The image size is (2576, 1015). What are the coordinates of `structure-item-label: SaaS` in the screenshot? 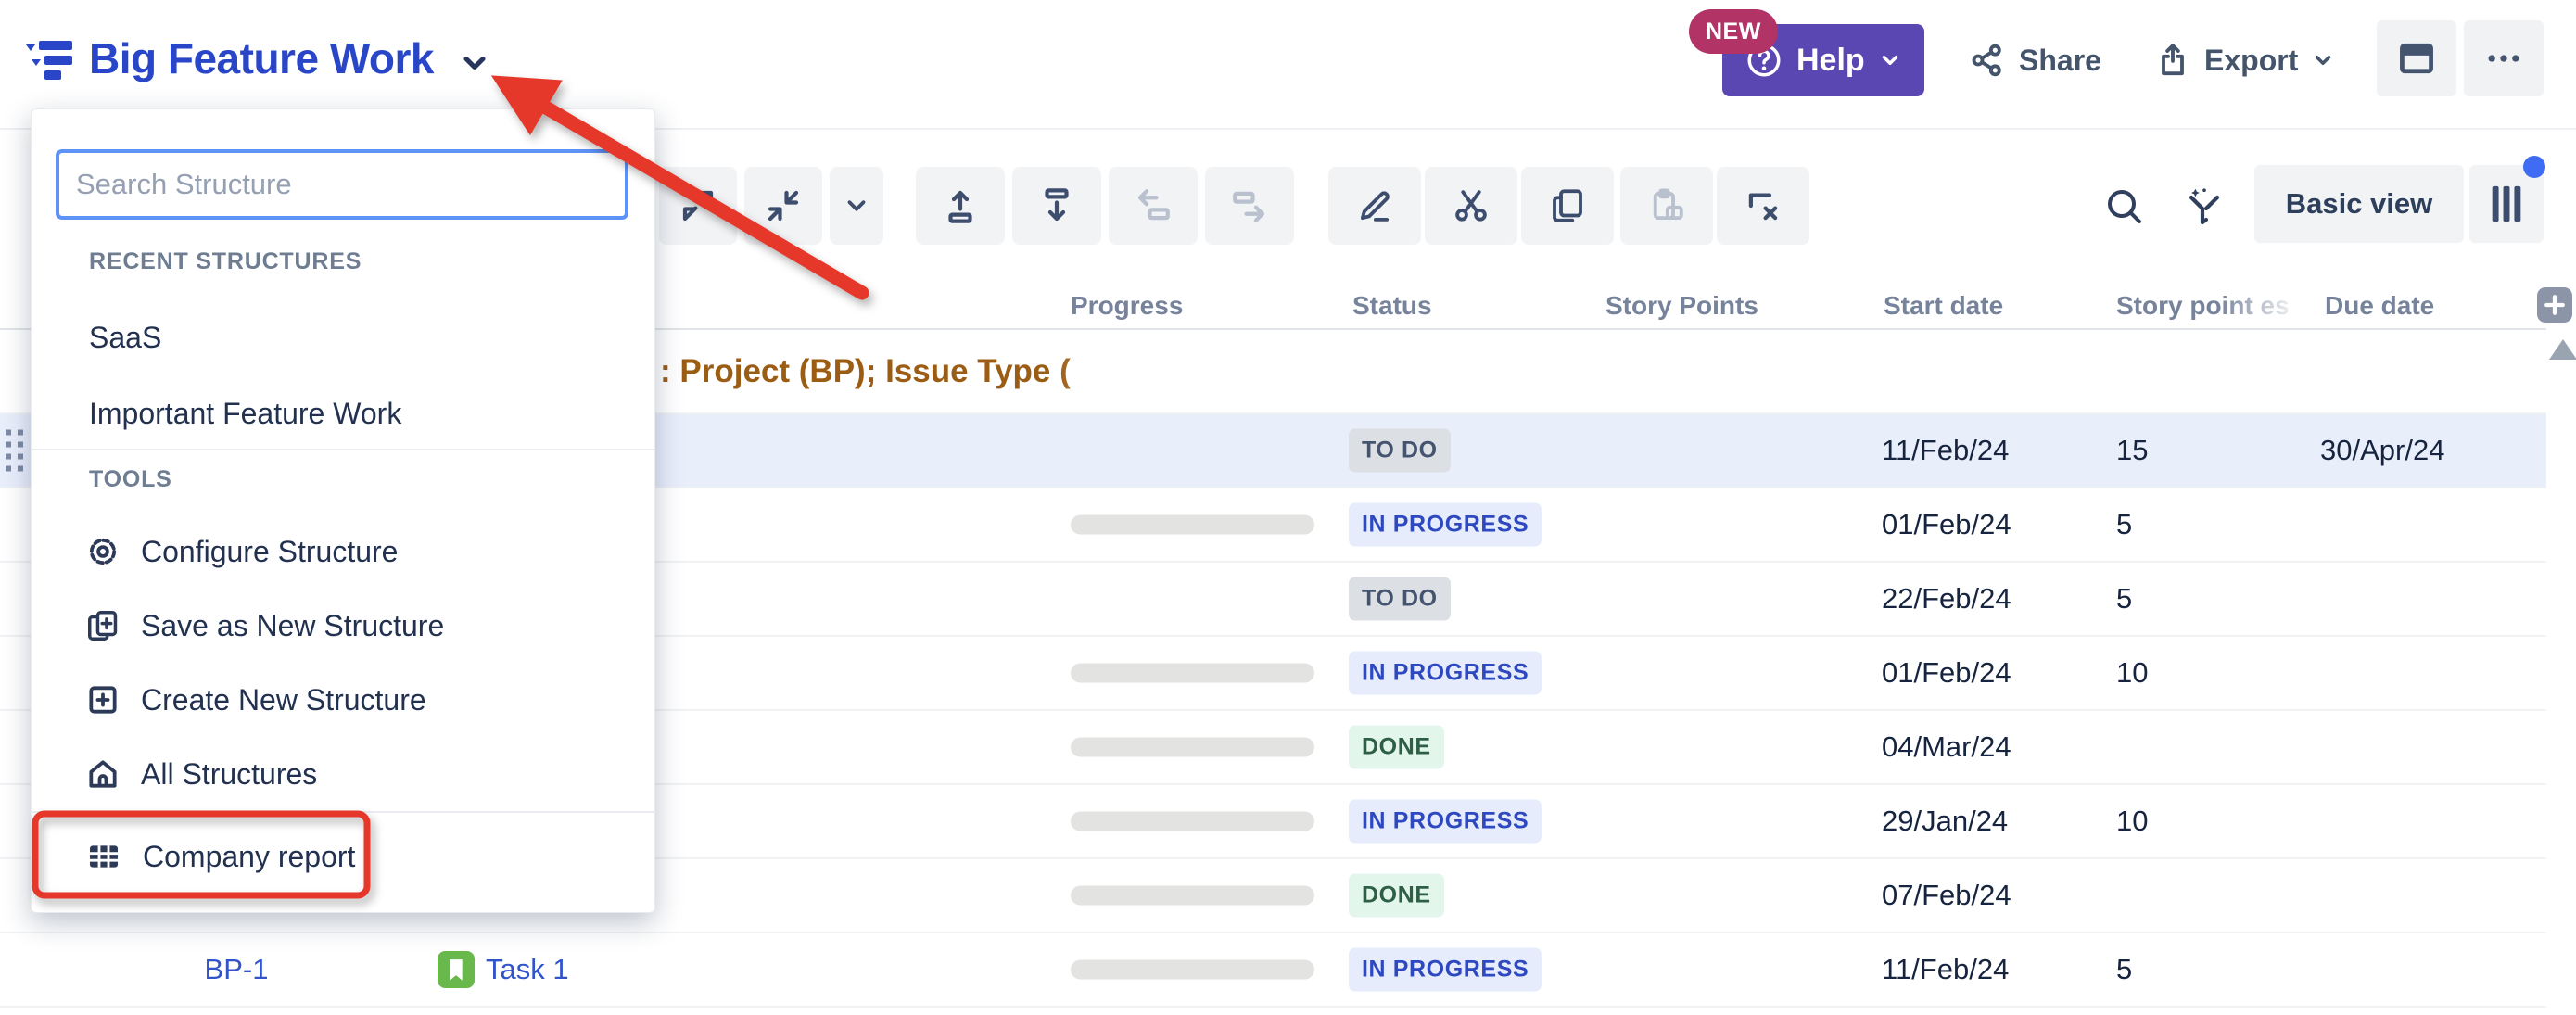 It's located at (125, 337).